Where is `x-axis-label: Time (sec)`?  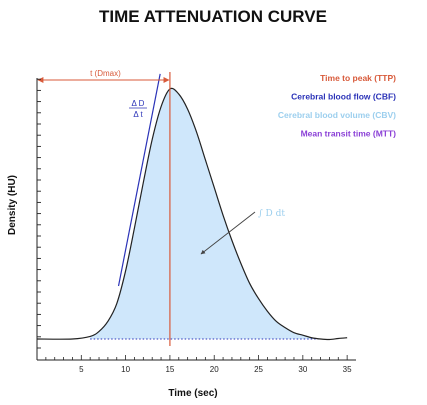 x-axis-label: Time (sec) is located at coordinates (192, 393).